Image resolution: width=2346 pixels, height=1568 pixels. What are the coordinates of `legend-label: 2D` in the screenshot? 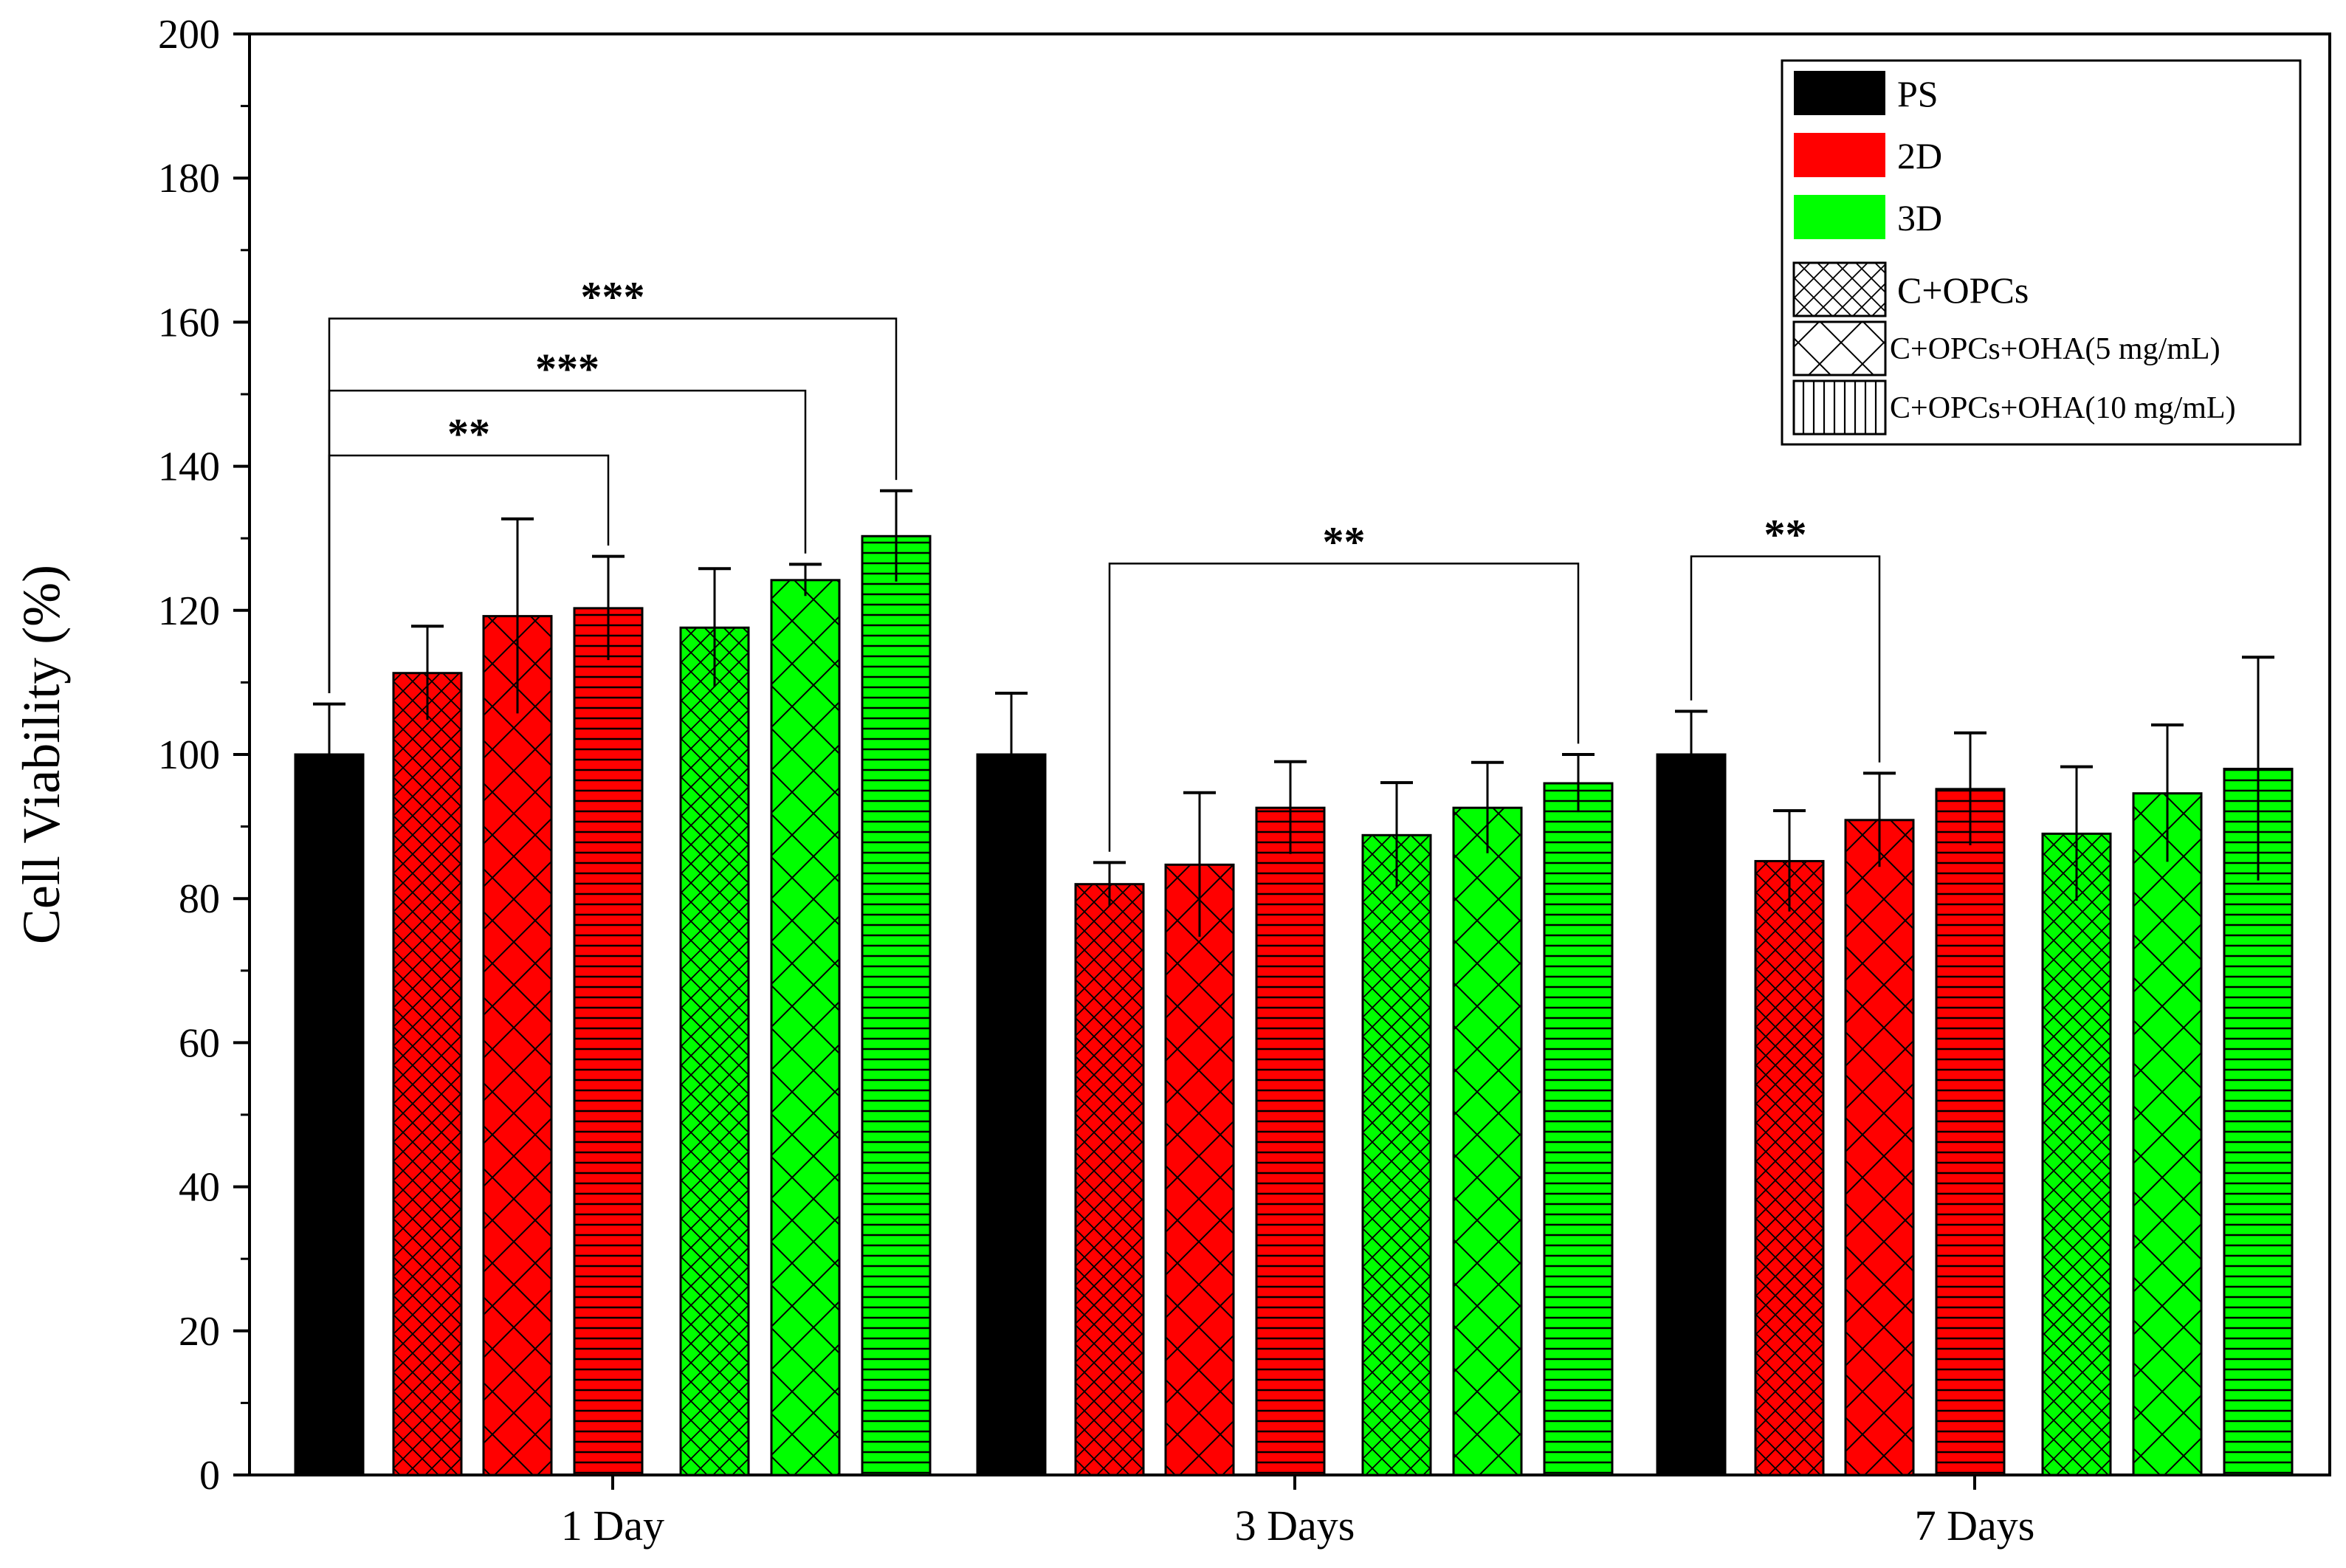 It's located at (1919, 155).